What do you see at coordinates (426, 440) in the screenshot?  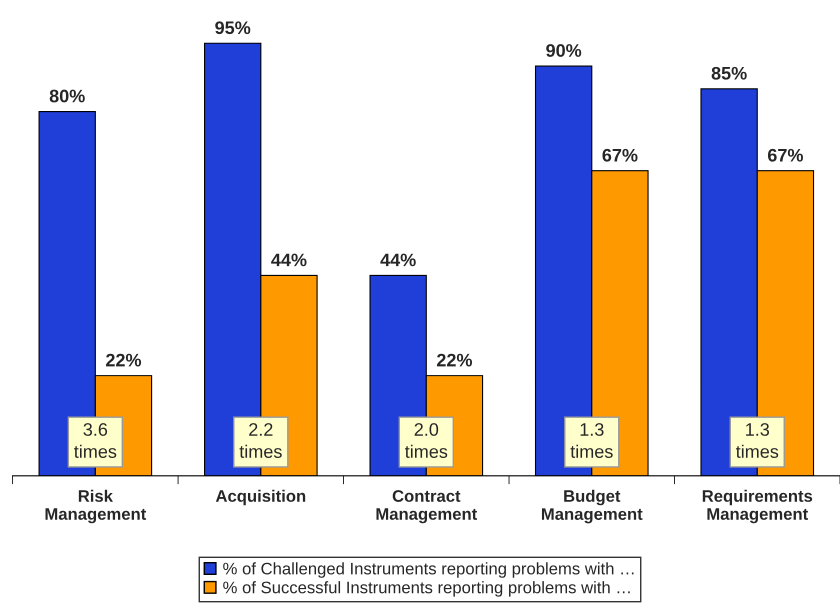 I see `annotation: 2.0 times` at bounding box center [426, 440].